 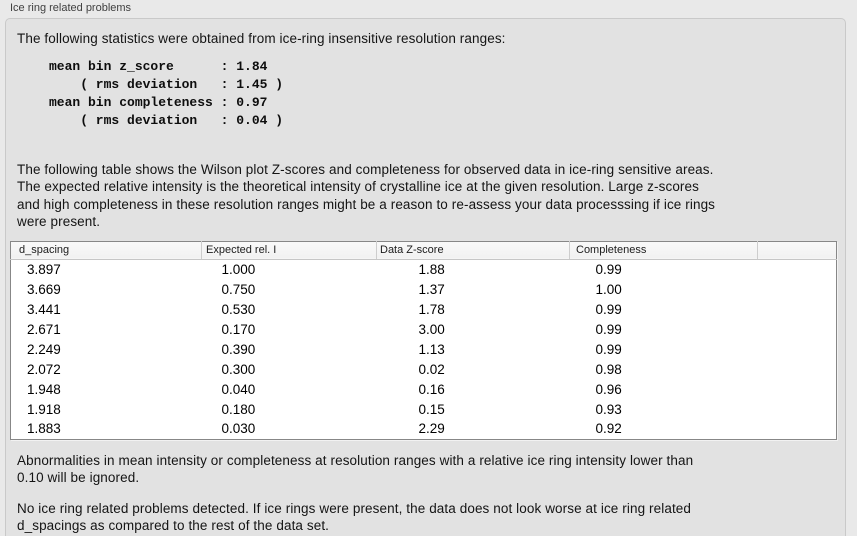 What do you see at coordinates (608, 289) in the screenshot?
I see `cell-completeness: 1.00` at bounding box center [608, 289].